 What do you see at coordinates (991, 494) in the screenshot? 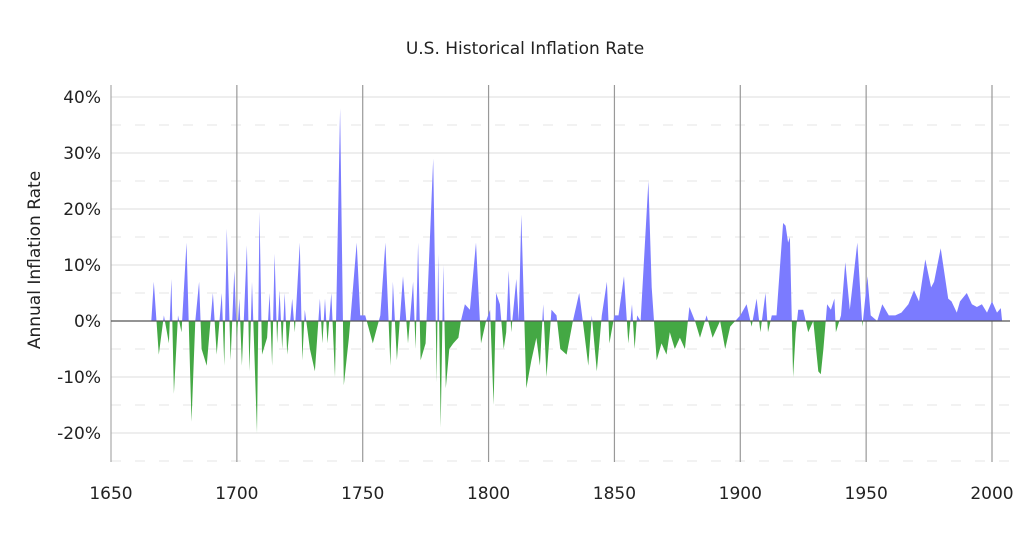
I see `x-tick-label: 2000` at bounding box center [991, 494].